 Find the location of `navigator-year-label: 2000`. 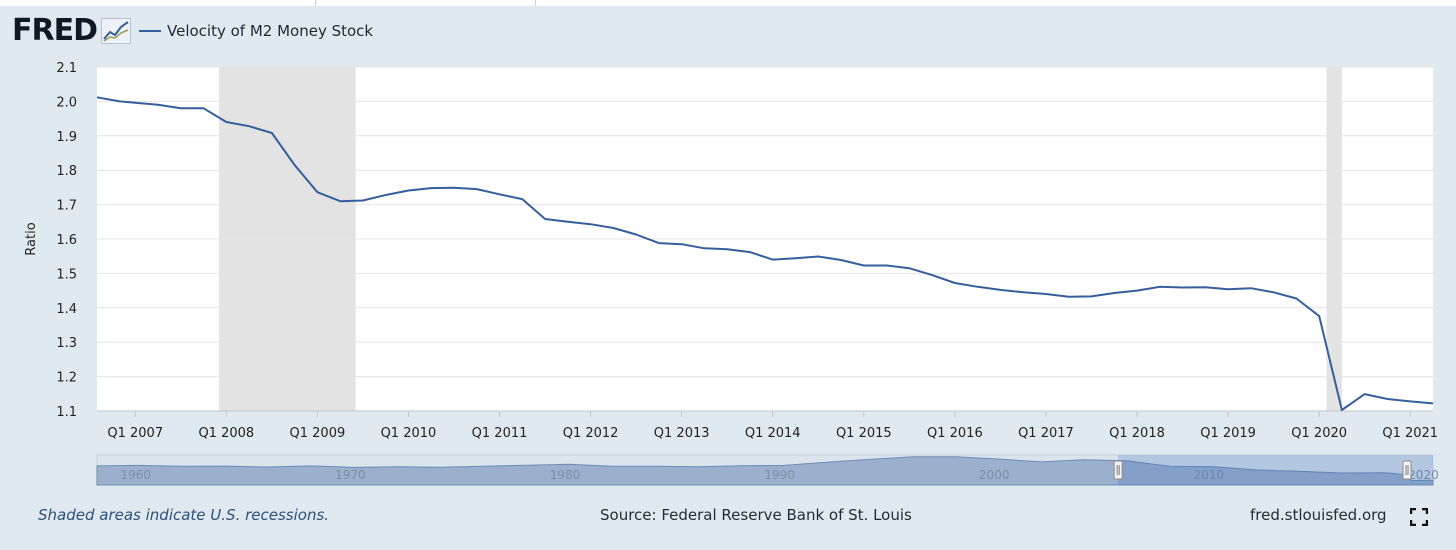

navigator-year-label: 2000 is located at coordinates (994, 475).